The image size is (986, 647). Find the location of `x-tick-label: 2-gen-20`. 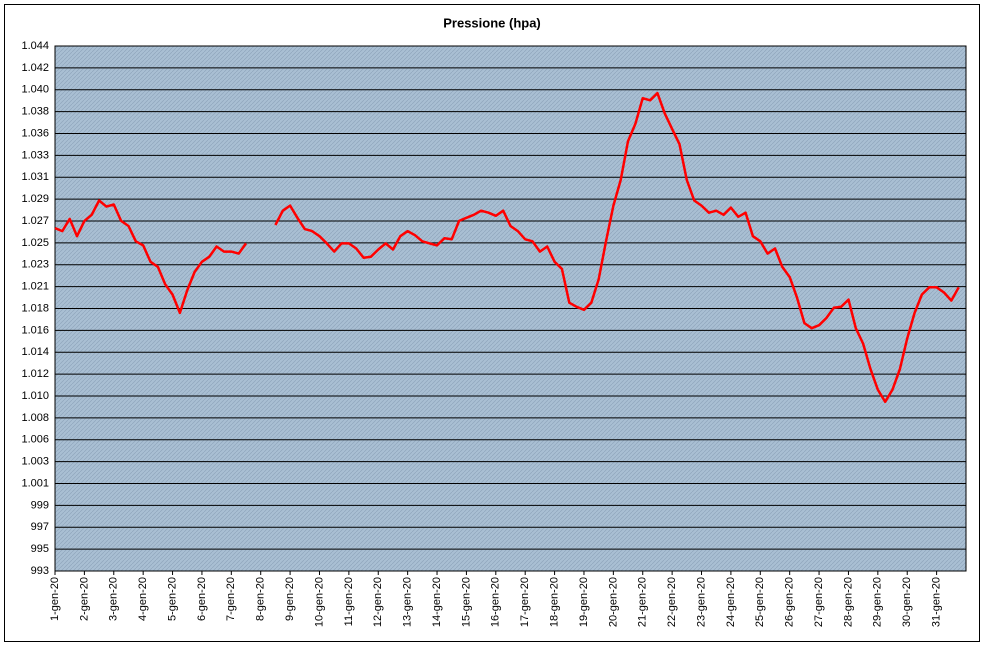

x-tick-label: 2-gen-20 is located at coordinates (84, 599).